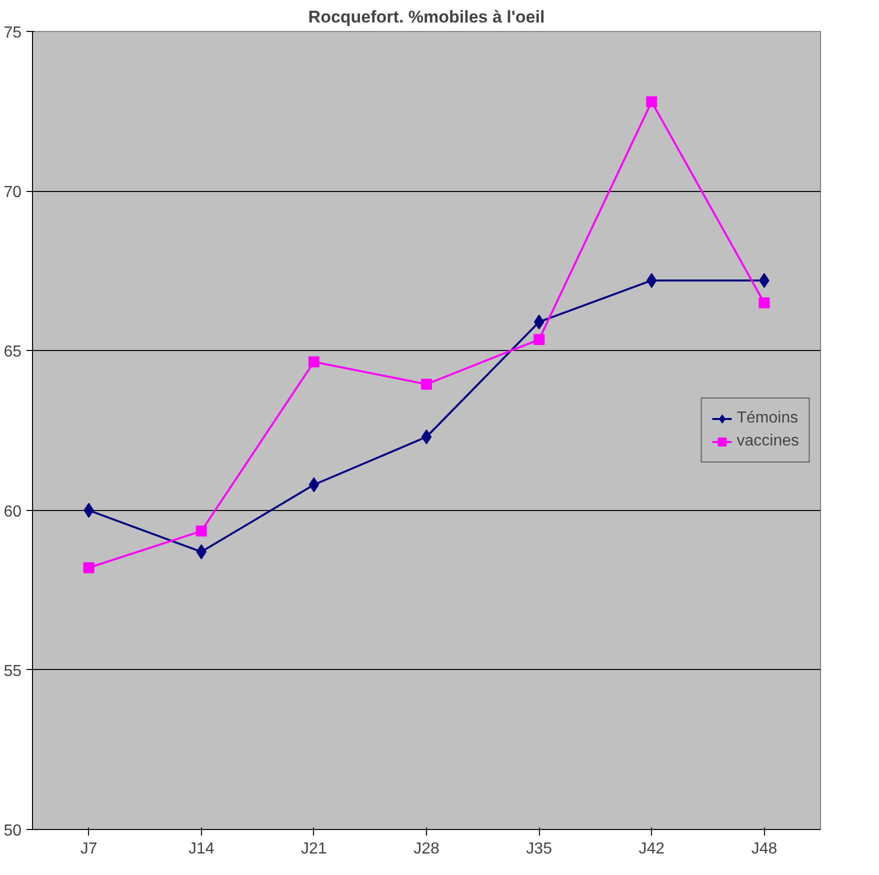 The height and width of the screenshot is (875, 879). I want to click on y-tick-label: 55, so click(13, 671).